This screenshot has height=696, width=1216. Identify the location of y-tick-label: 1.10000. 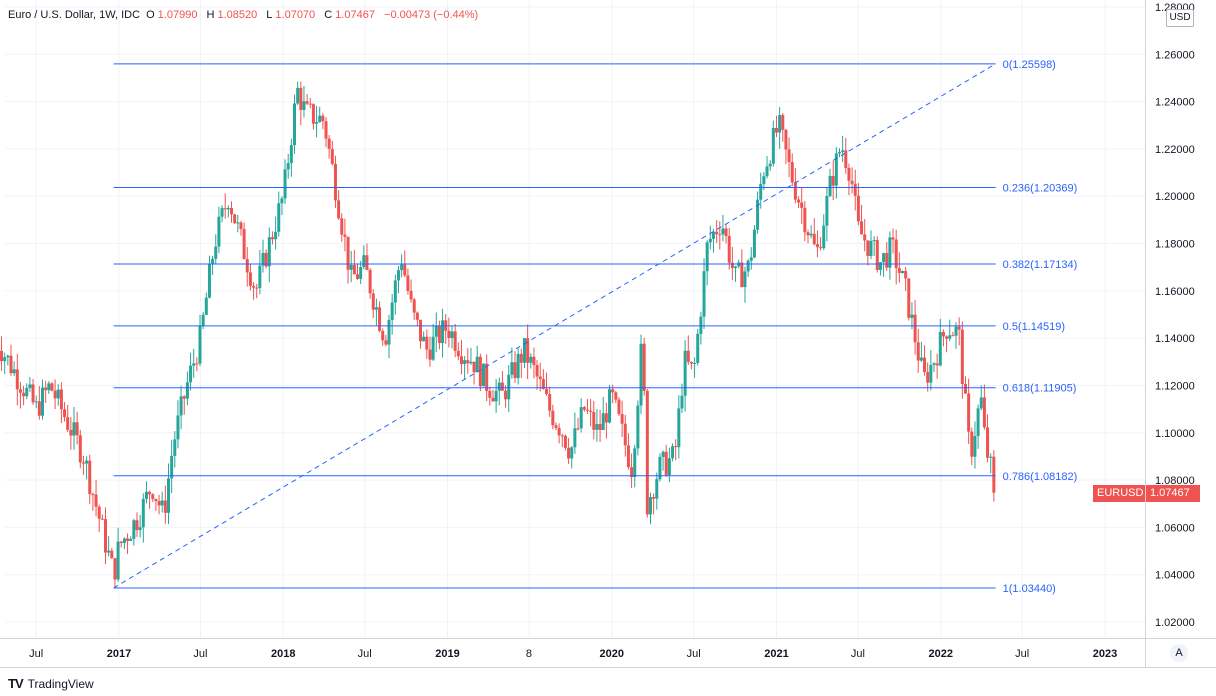
(1175, 434).